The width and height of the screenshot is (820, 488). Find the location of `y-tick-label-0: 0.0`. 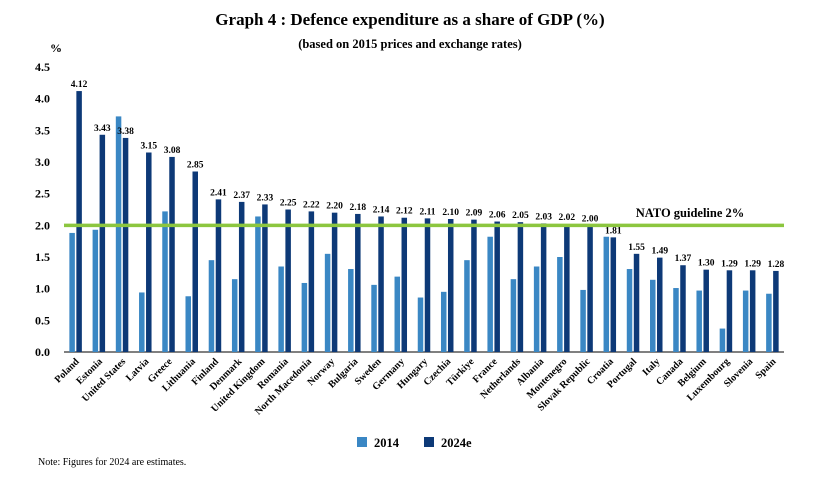

y-tick-label-0: 0.0 is located at coordinates (42, 352).